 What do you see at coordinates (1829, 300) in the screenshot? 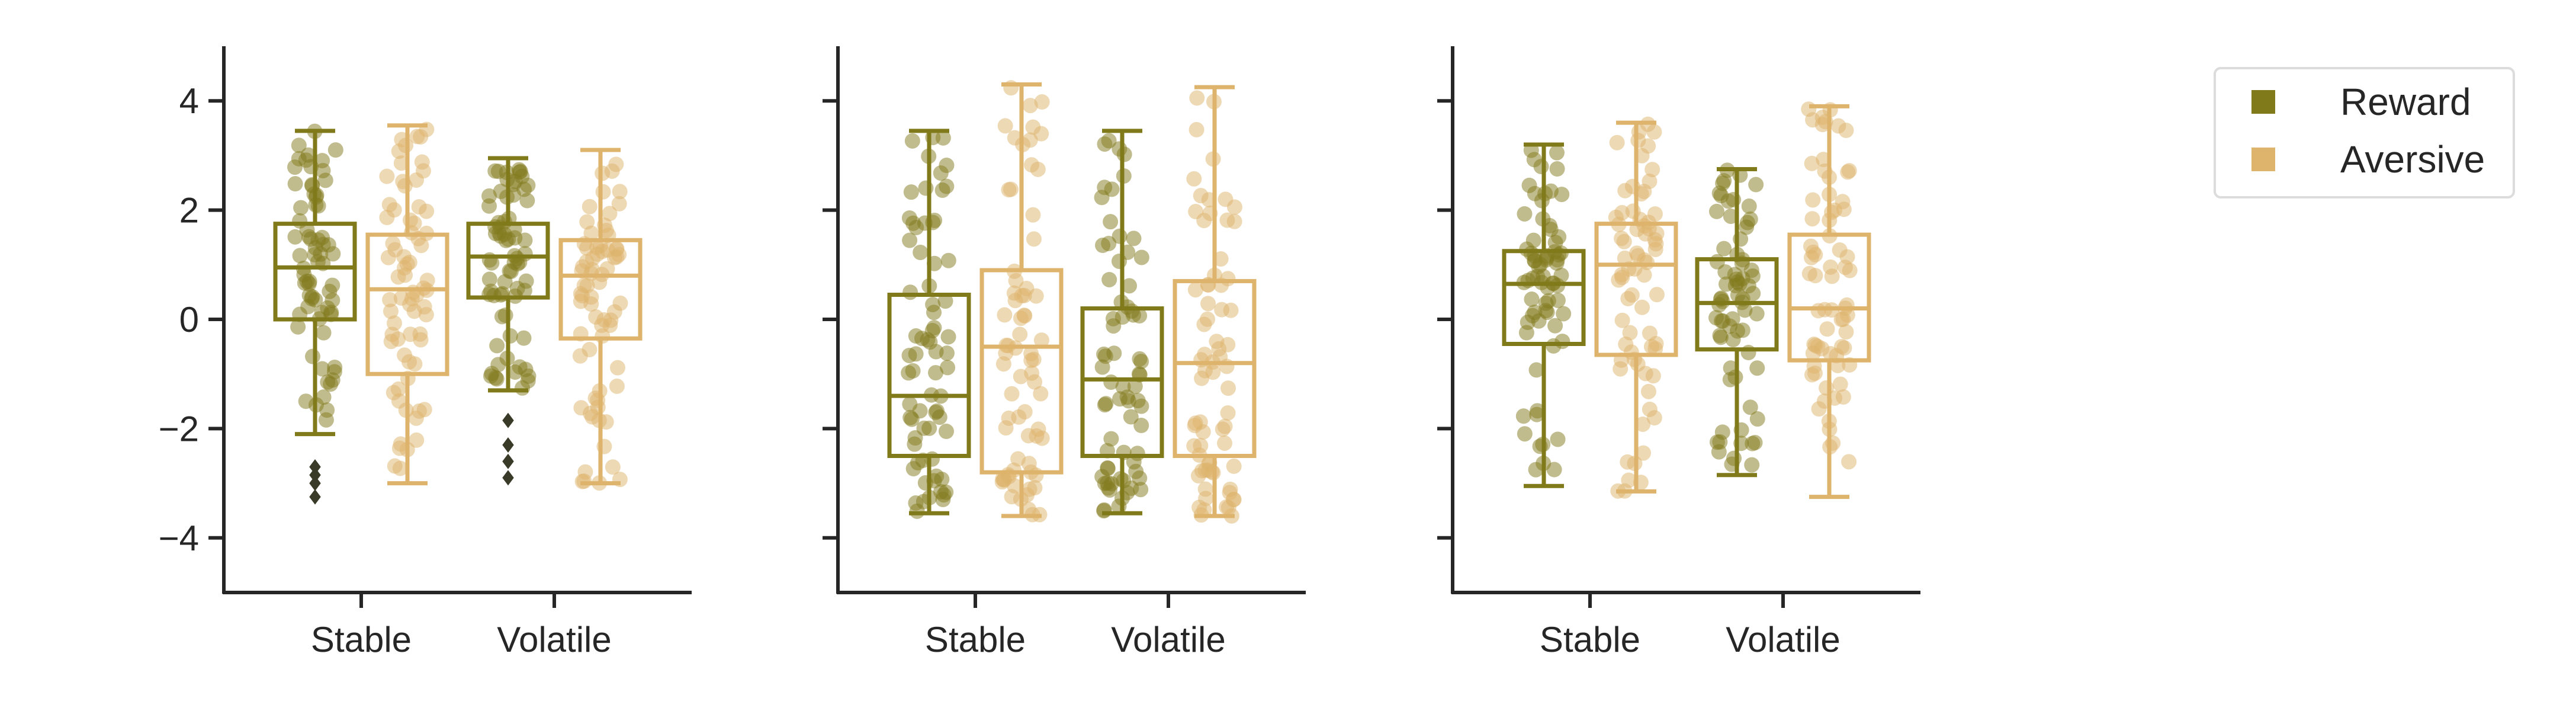
I see `box-aversive-volatile` at bounding box center [1829, 300].